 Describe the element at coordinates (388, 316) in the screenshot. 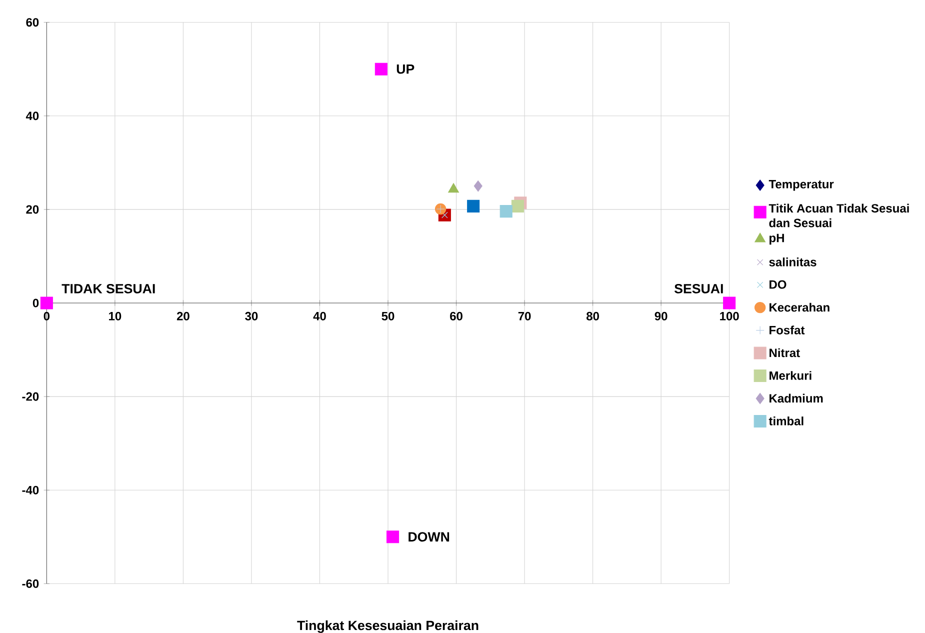

I see `x-tick-label: 50` at that location.